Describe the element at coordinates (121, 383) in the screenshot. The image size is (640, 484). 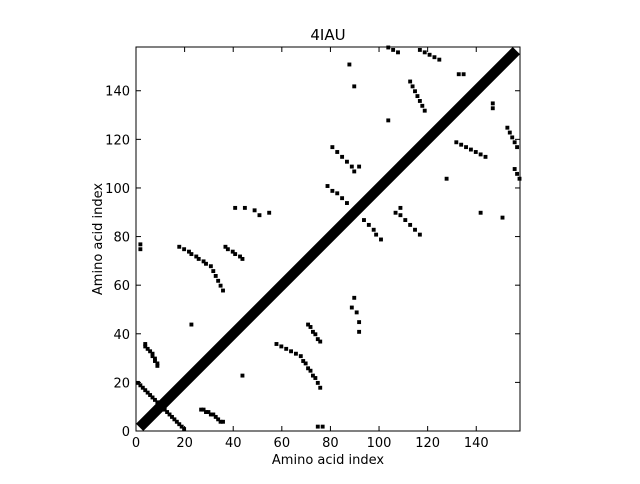
I see `y-tick-label: 20` at that location.